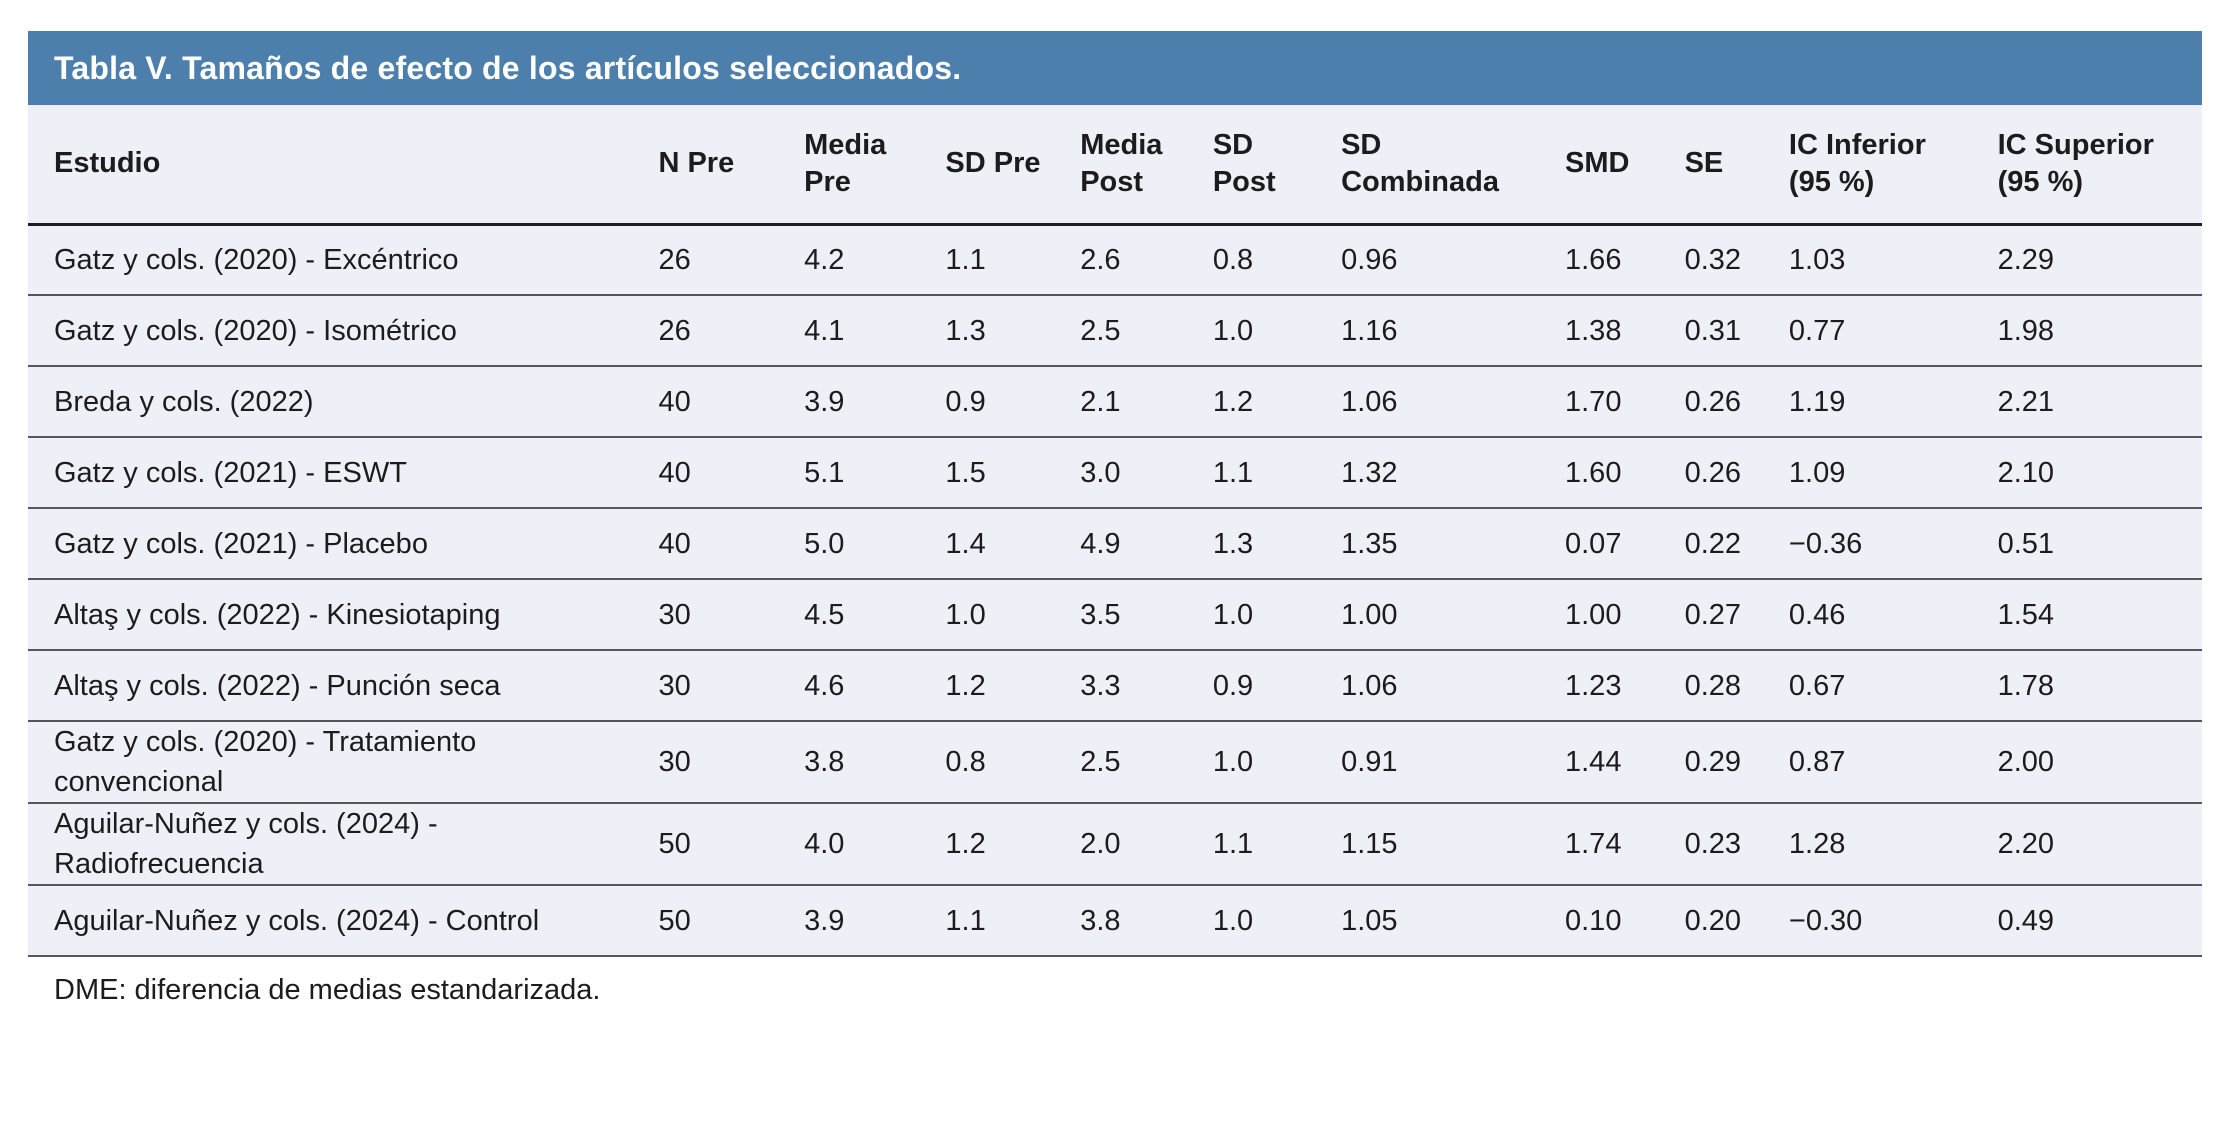 Image resolution: width=2226 pixels, height=1126 pixels. Describe the element at coordinates (1146, 844) in the screenshot. I see `value-cell: 2.0` at that location.